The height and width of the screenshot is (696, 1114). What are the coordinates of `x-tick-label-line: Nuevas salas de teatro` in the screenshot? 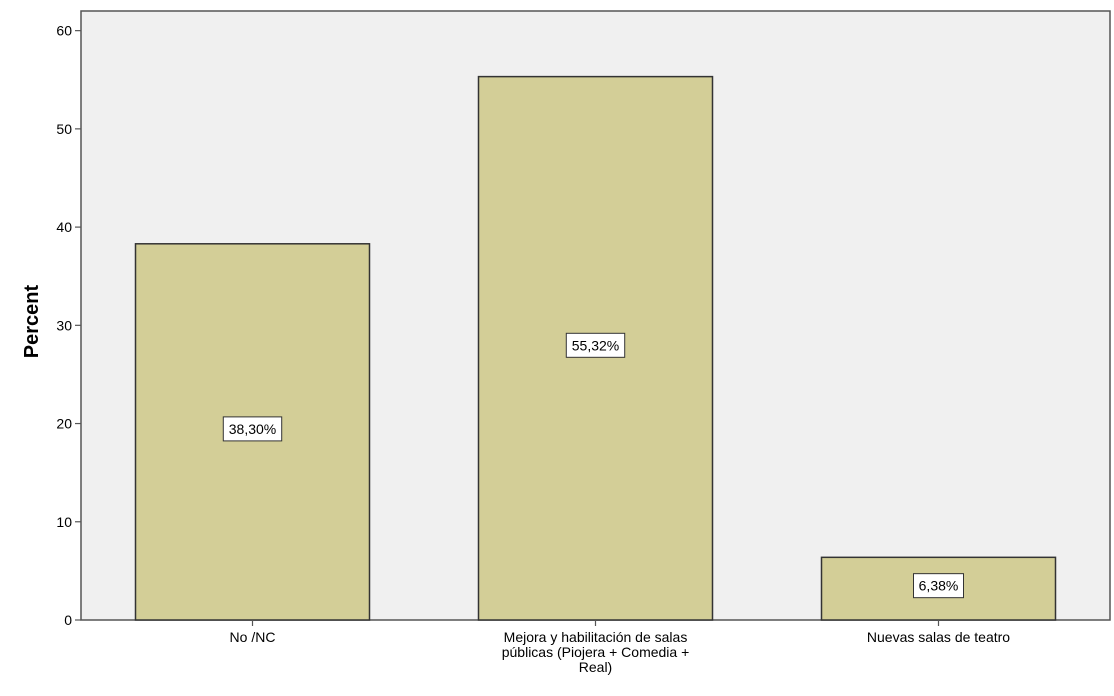 It's located at (938, 637).